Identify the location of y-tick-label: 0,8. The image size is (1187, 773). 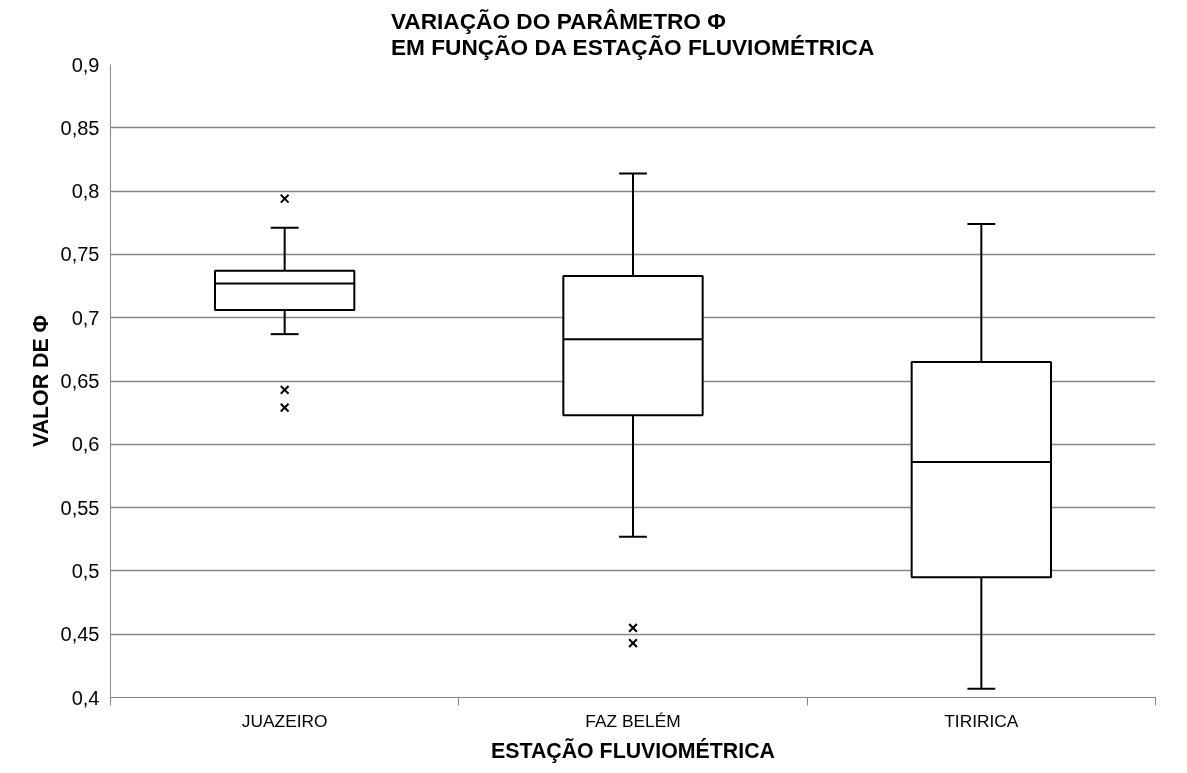
(85, 191).